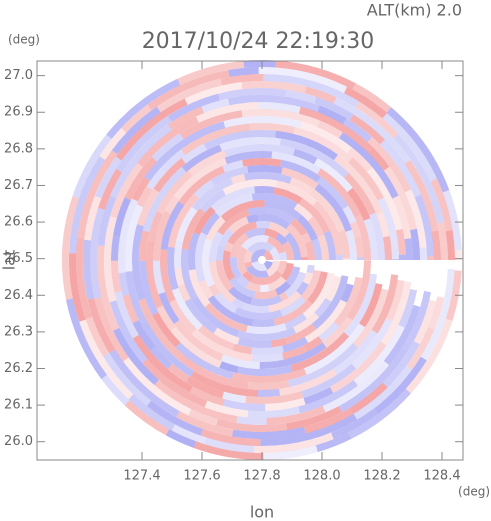 This screenshot has height=521, width=491. What do you see at coordinates (18, 75) in the screenshot?
I see `y-tick-label: 27.0` at bounding box center [18, 75].